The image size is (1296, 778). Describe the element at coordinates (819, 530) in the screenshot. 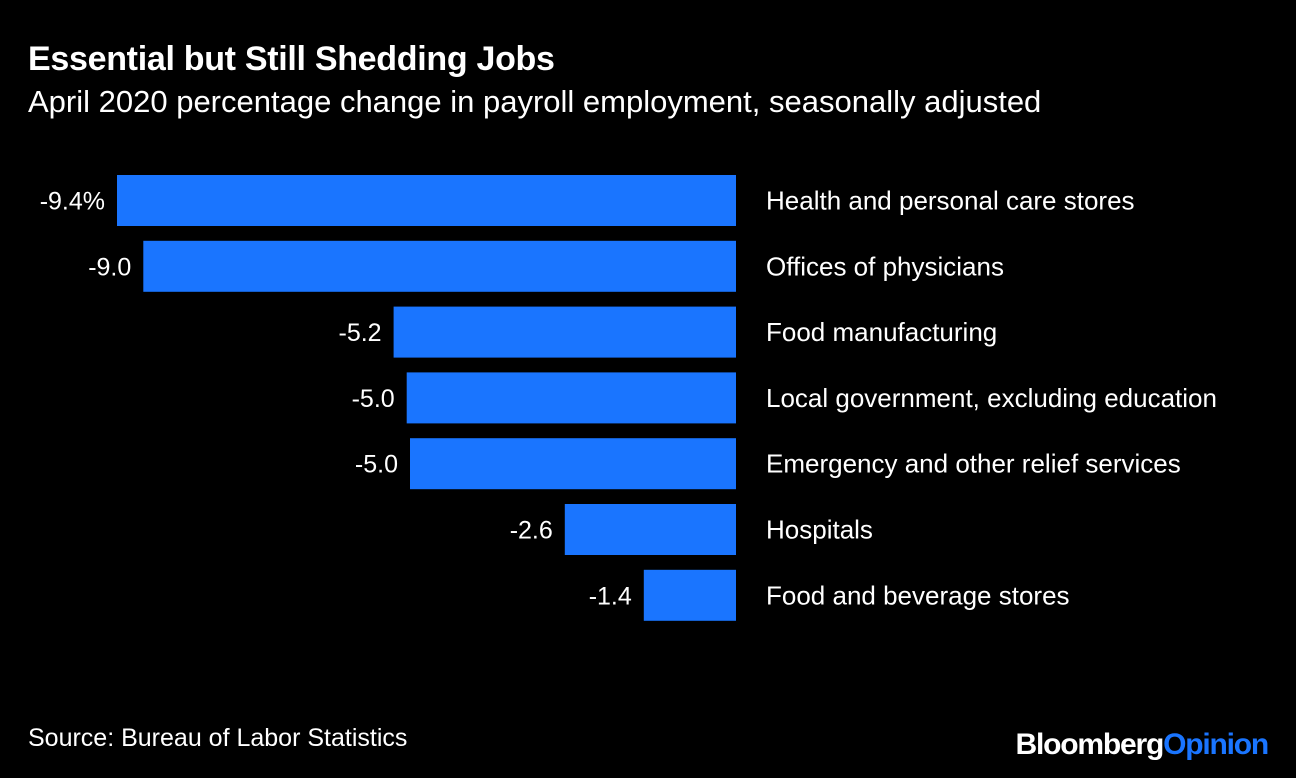

I see `category-label-6: Hospitals` at that location.